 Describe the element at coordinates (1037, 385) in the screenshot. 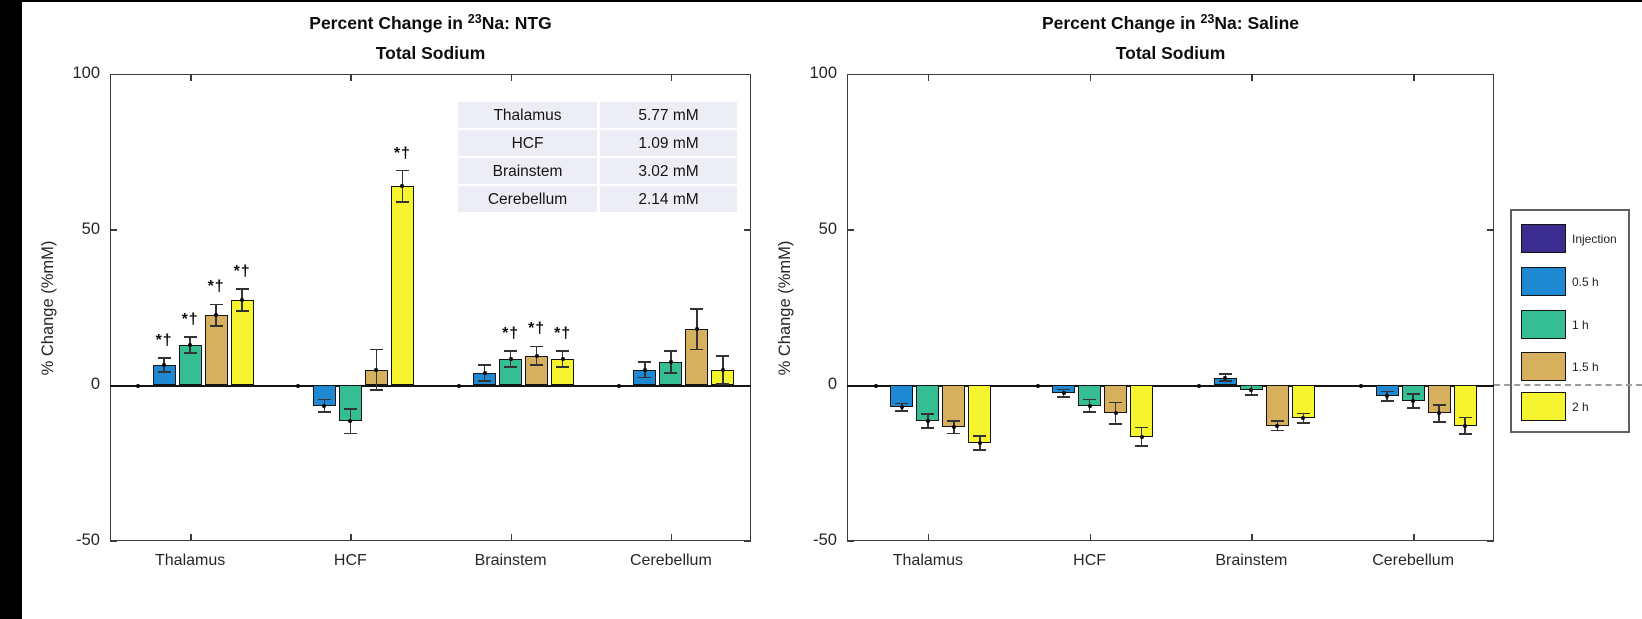

I see `saline-hcf-injection-marker` at that location.